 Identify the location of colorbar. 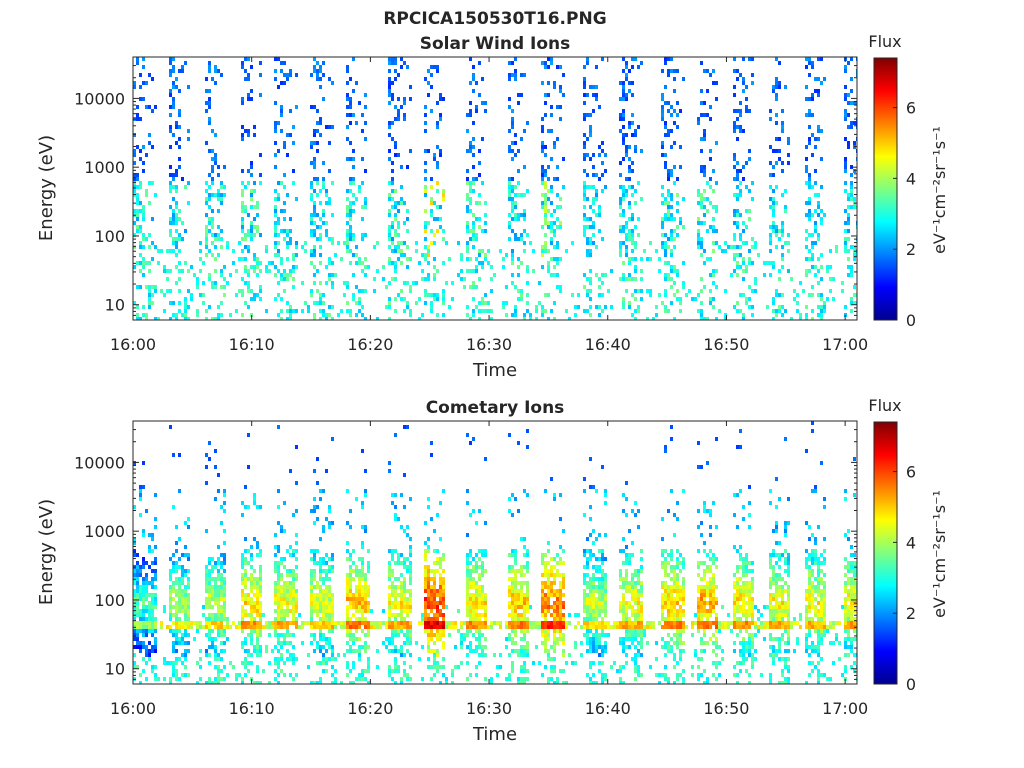
(885, 189).